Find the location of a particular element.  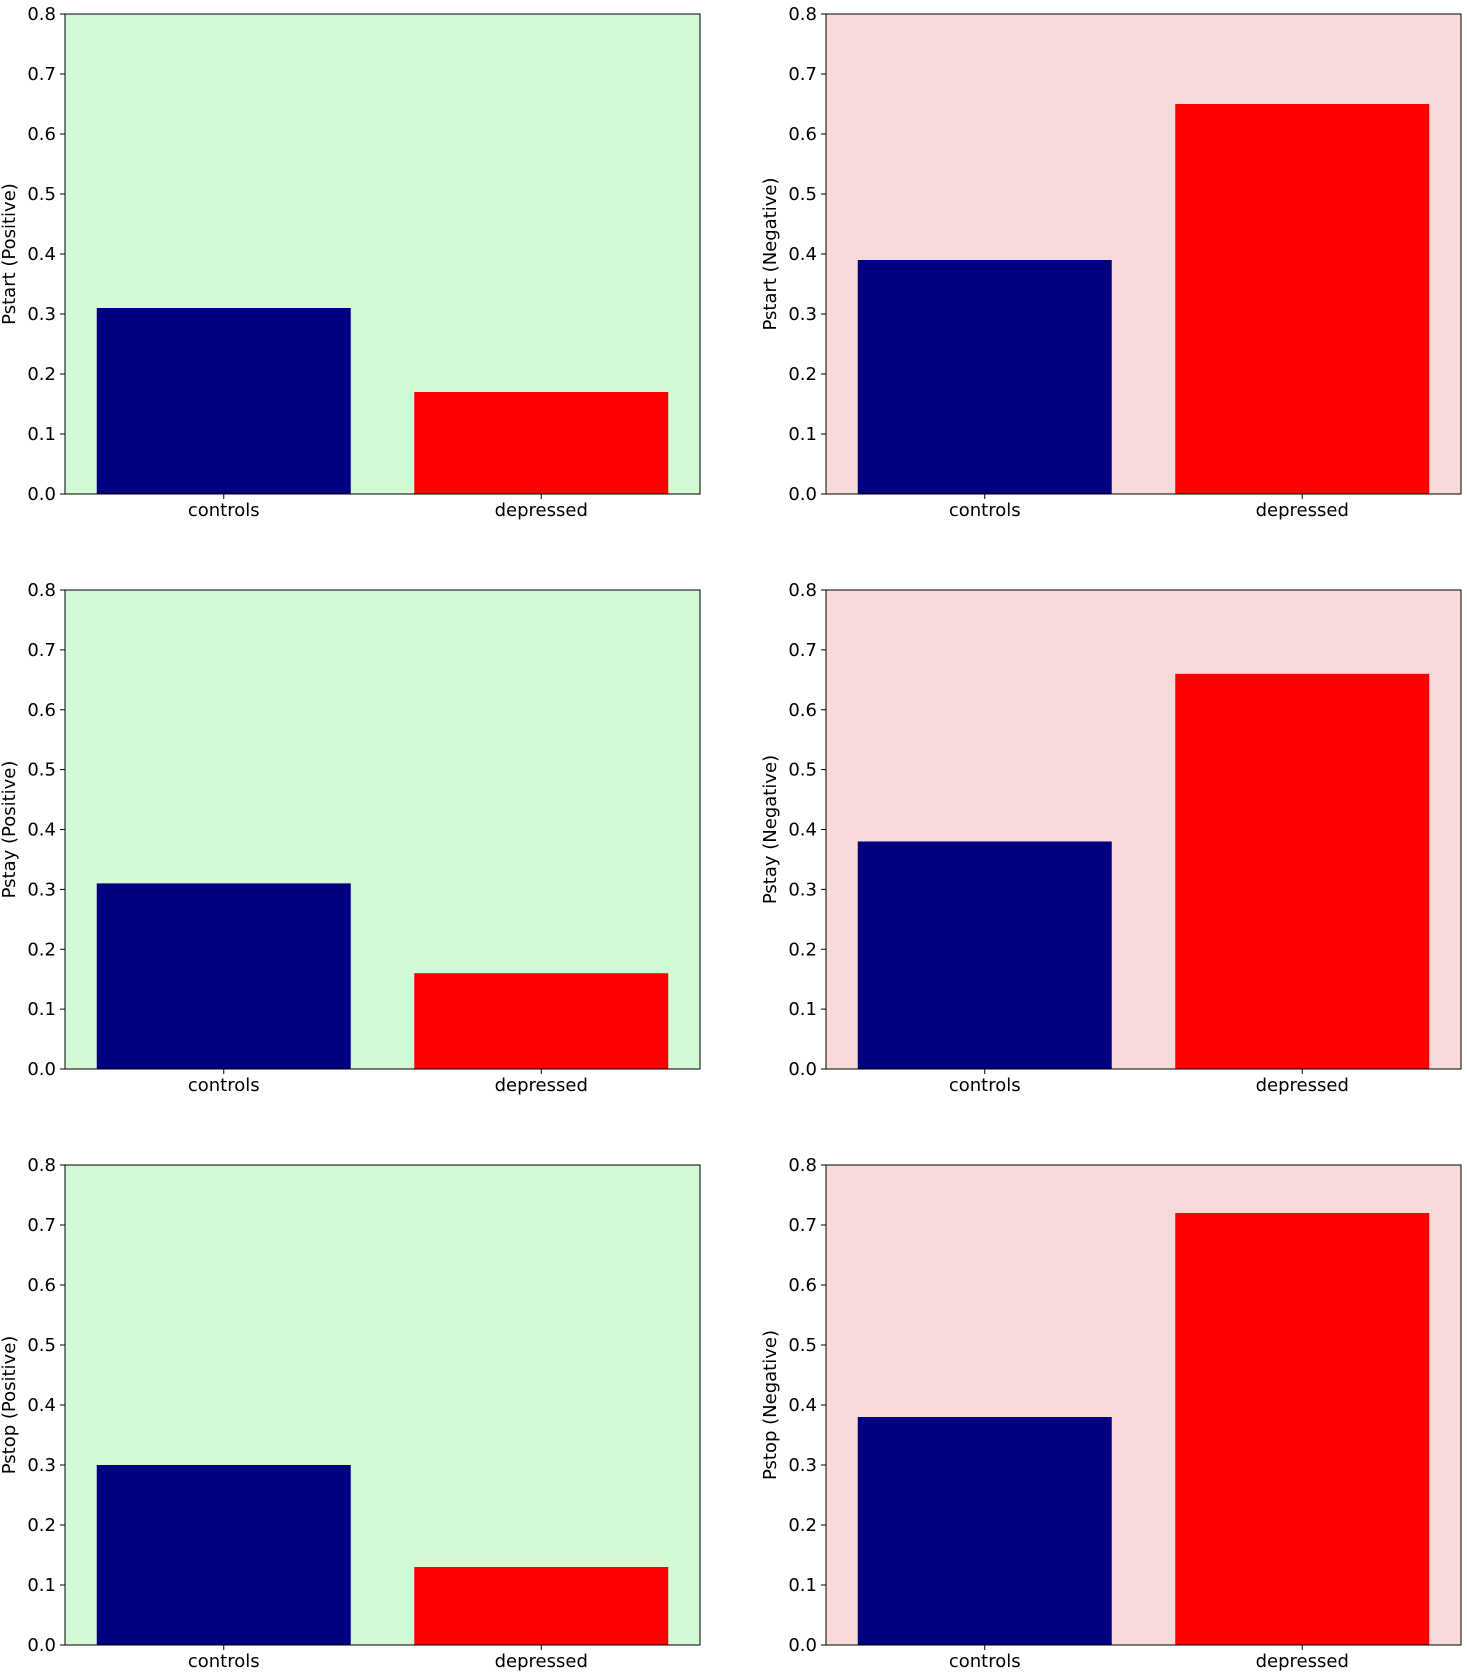

y-axis-label: Pstop (Negative) is located at coordinates (770, 1405).